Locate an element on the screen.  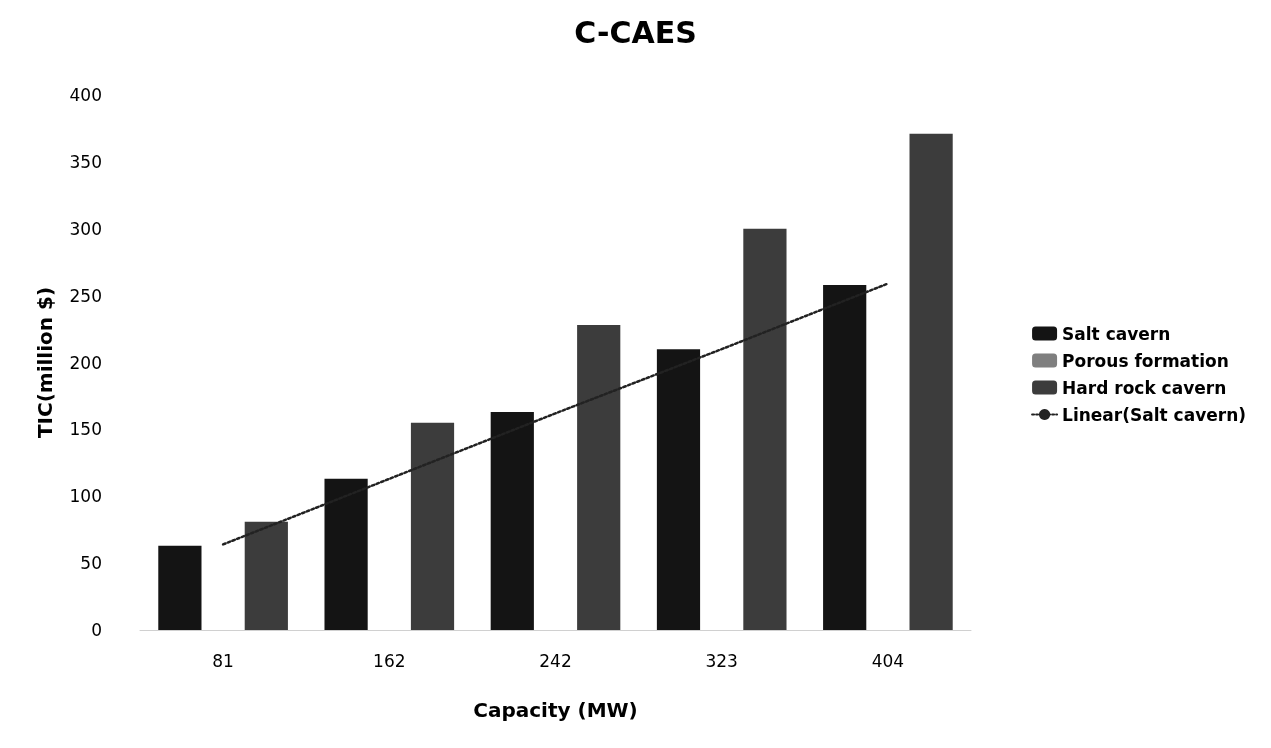
y-tick-label: 100 is located at coordinates (85, 496).